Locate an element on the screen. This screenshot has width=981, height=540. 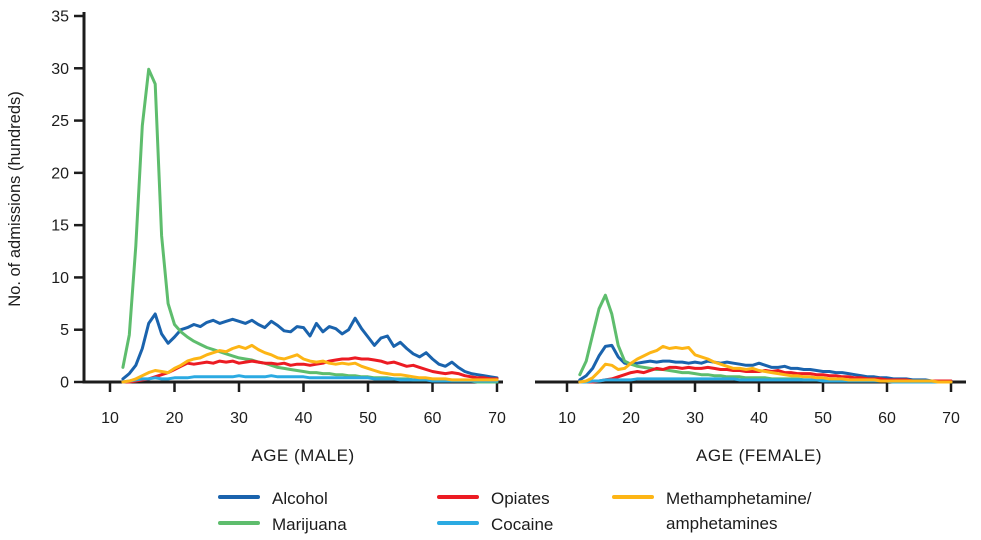
legend-item-marijuana: Marijuana is located at coordinates (282, 525).